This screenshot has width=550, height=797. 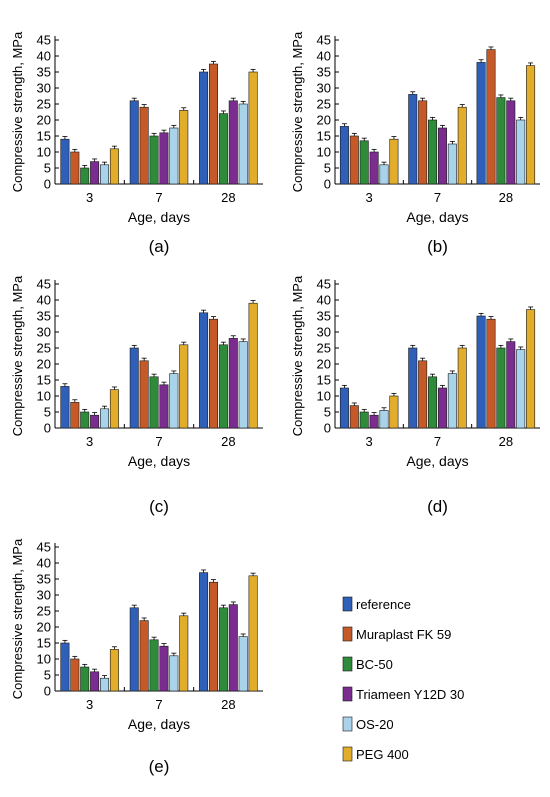 I want to click on panel-caption: (b), so click(x=437, y=246).